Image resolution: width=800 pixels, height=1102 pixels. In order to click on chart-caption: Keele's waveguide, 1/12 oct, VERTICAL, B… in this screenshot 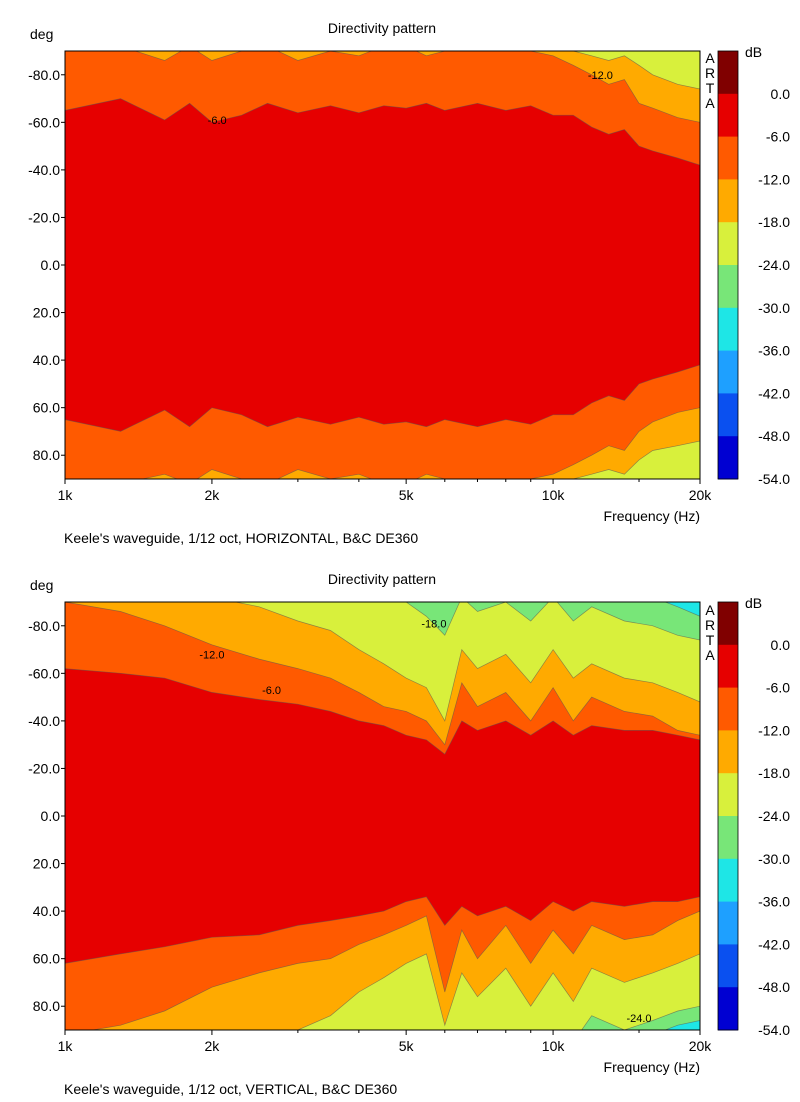, I will do `click(231, 1089)`.